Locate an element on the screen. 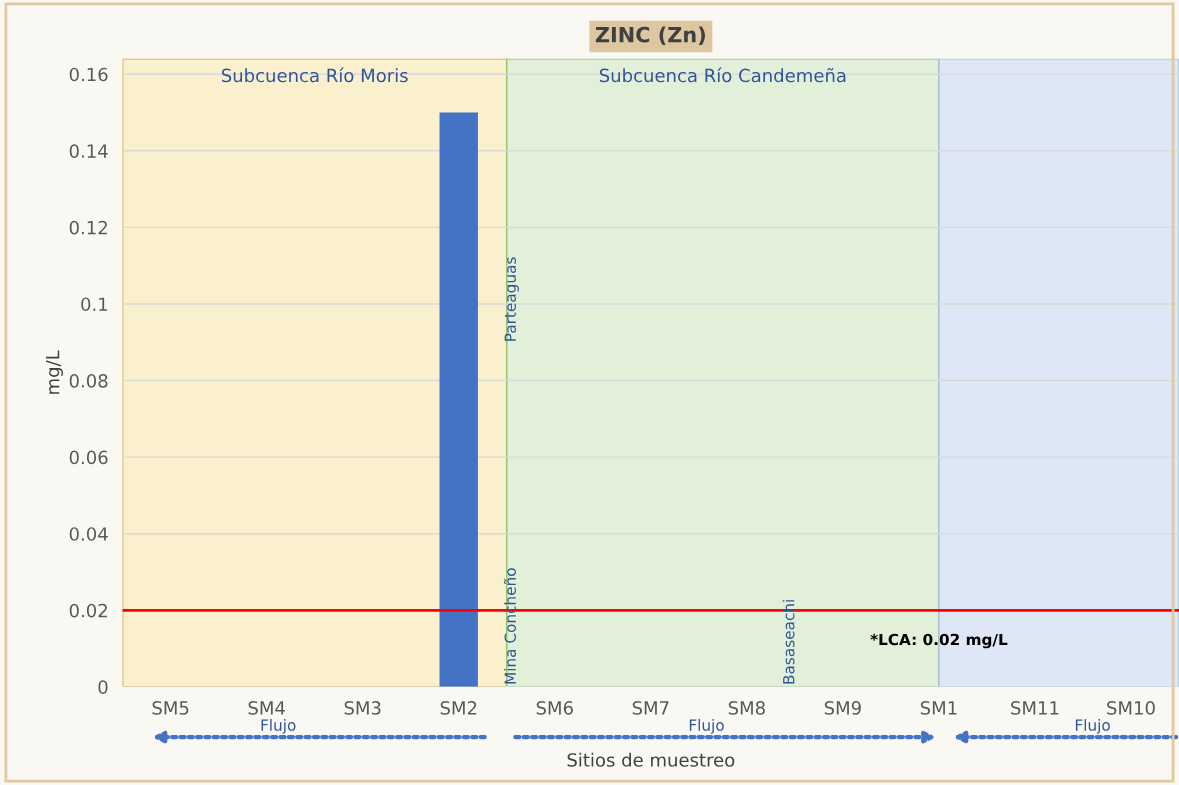  x-tick-label: SM3 is located at coordinates (362, 708).